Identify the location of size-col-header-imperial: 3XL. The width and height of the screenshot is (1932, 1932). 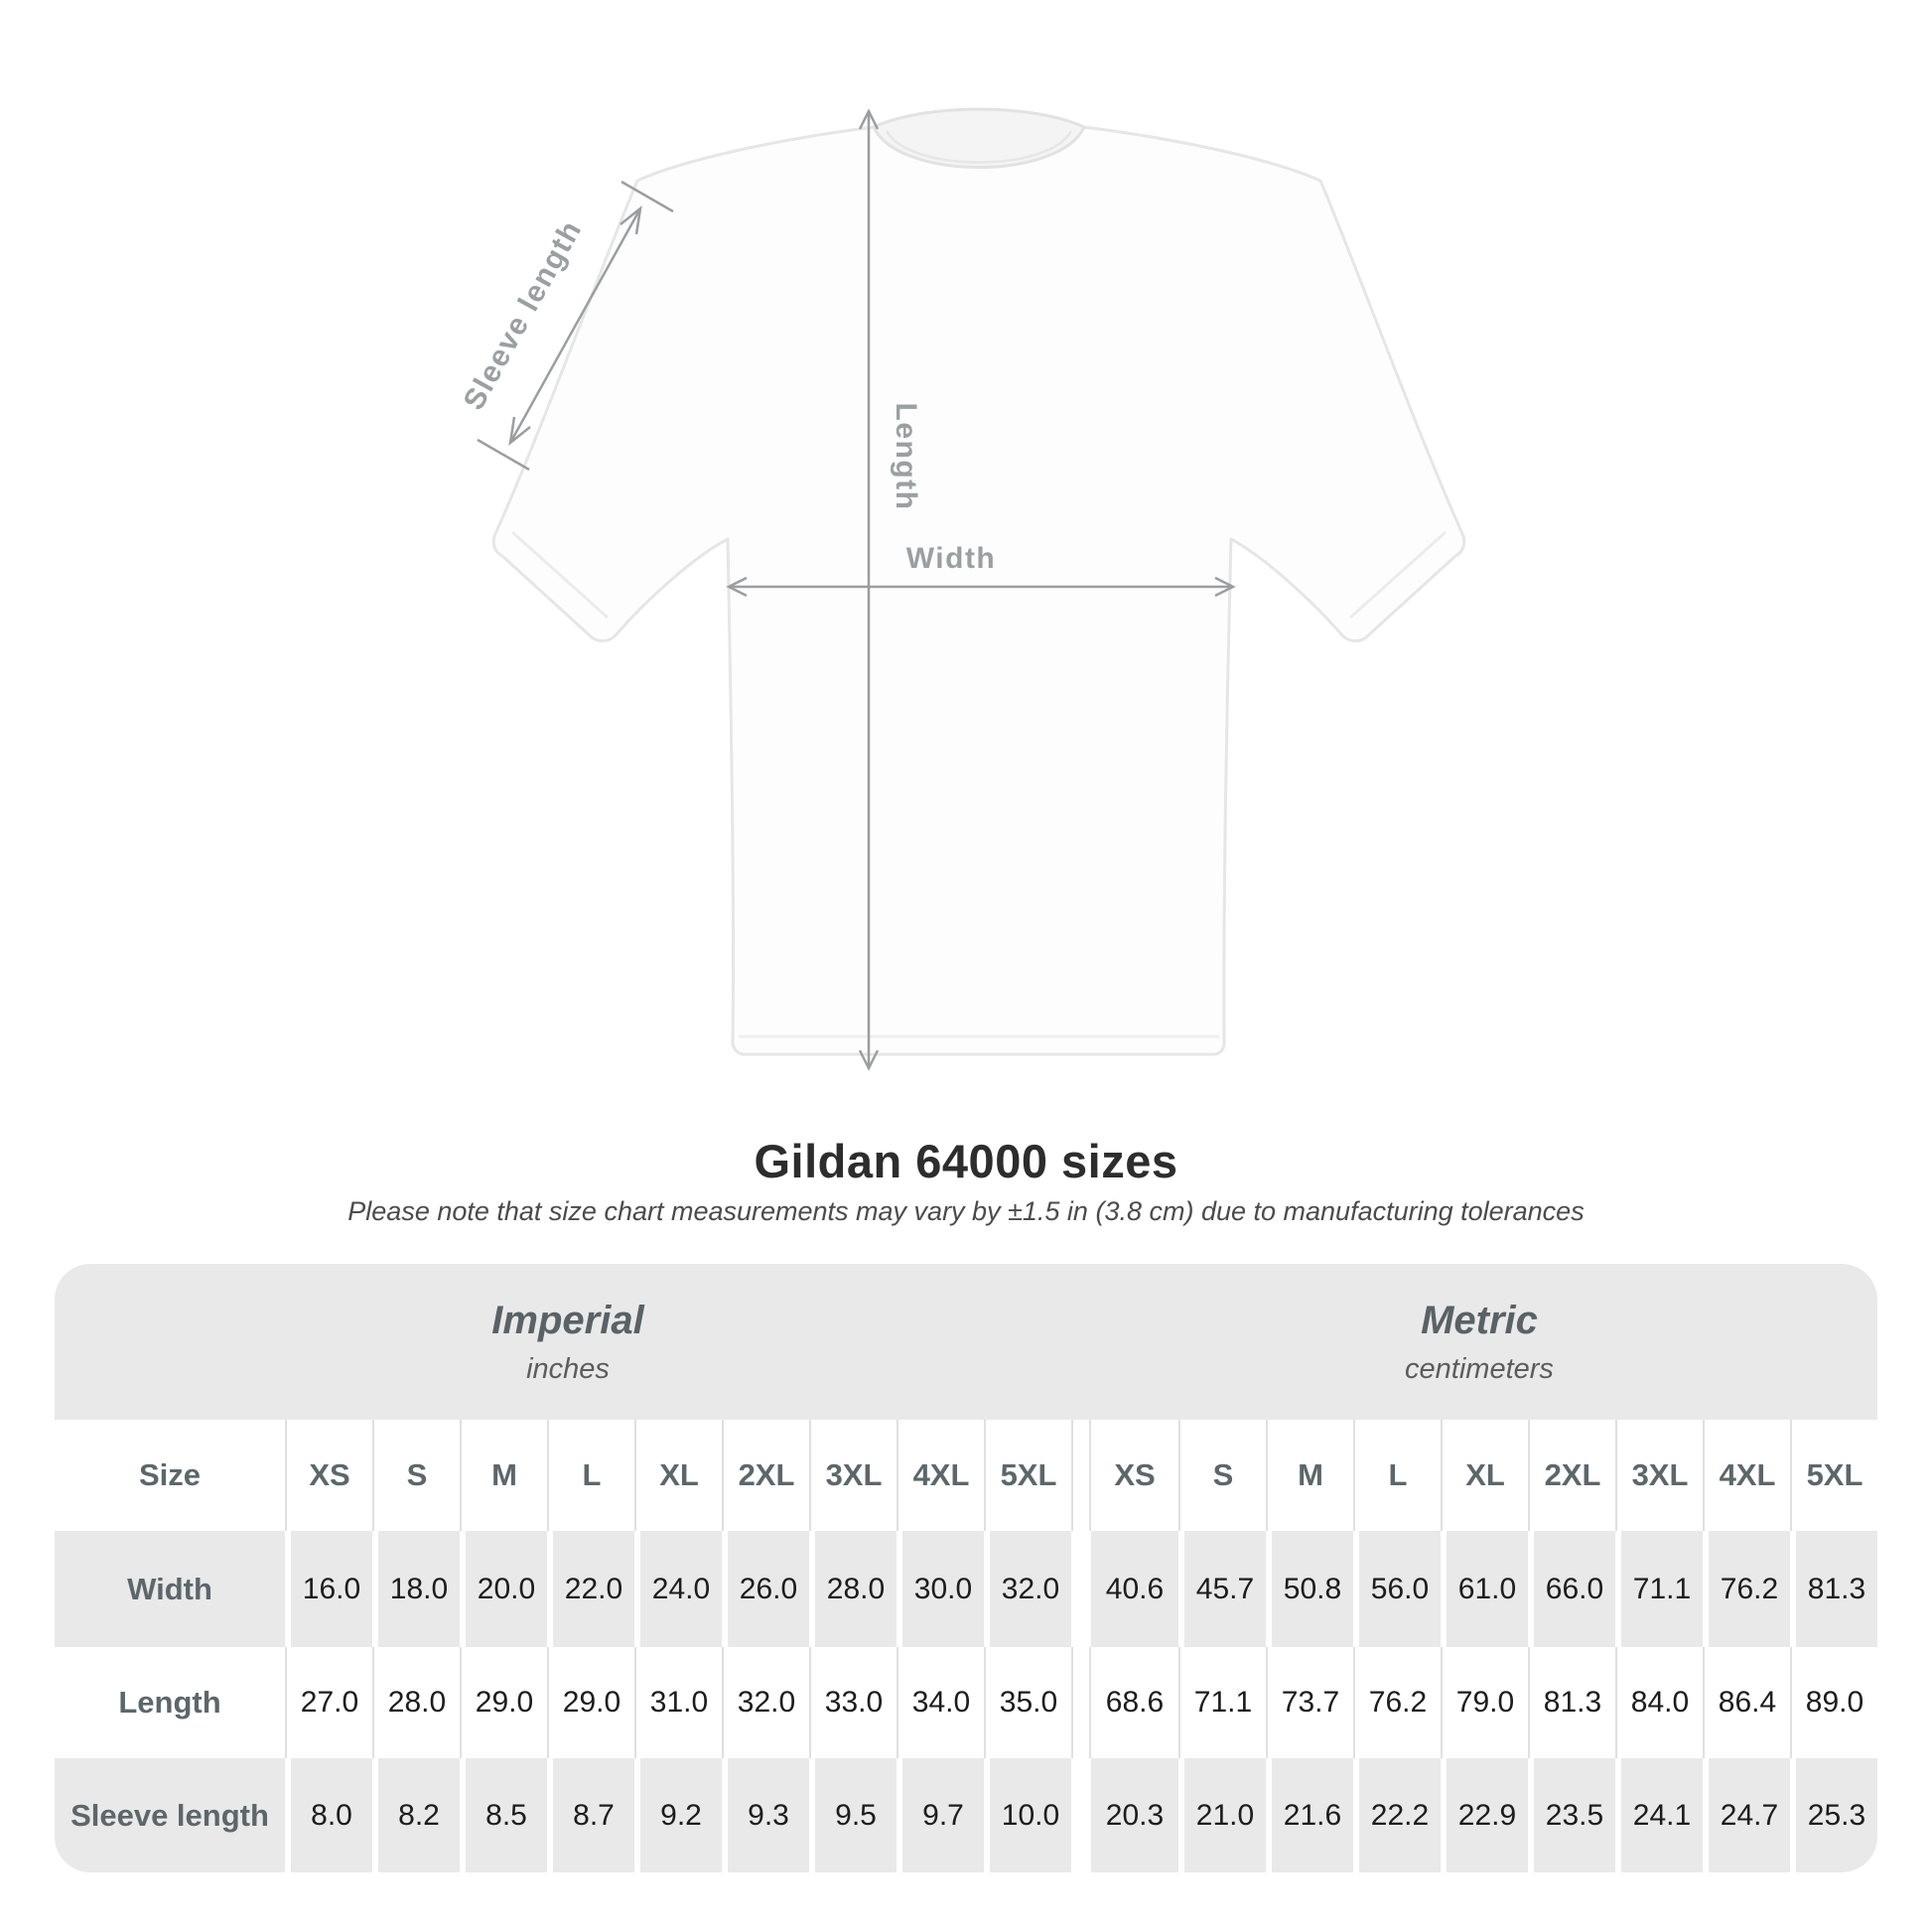
(853, 1475).